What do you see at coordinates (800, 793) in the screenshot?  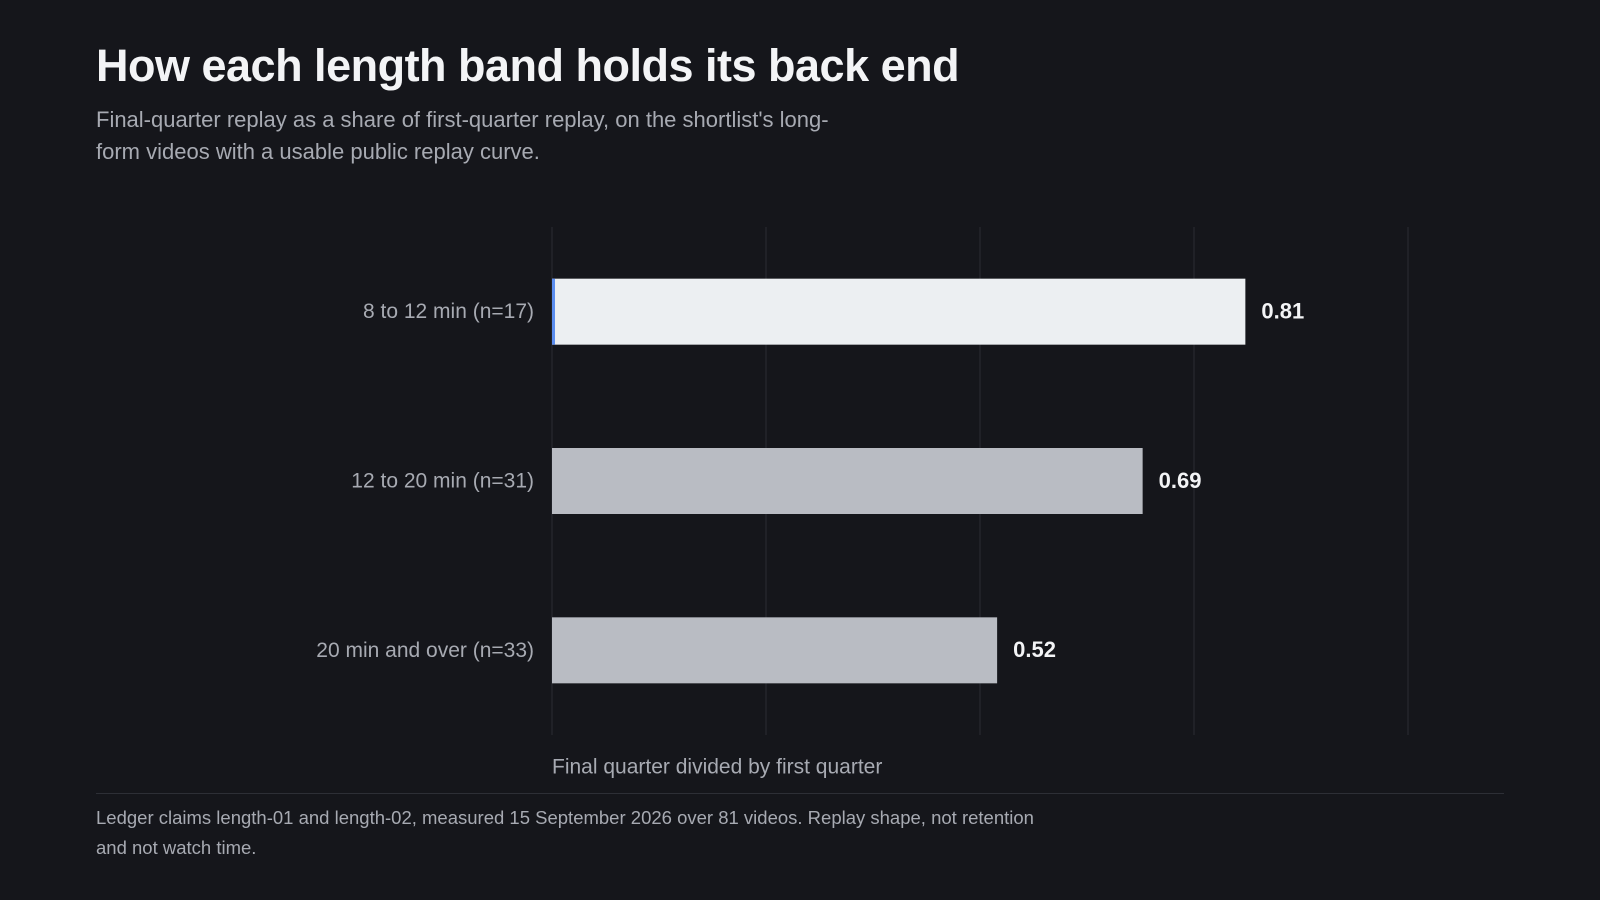 I see `divider` at bounding box center [800, 793].